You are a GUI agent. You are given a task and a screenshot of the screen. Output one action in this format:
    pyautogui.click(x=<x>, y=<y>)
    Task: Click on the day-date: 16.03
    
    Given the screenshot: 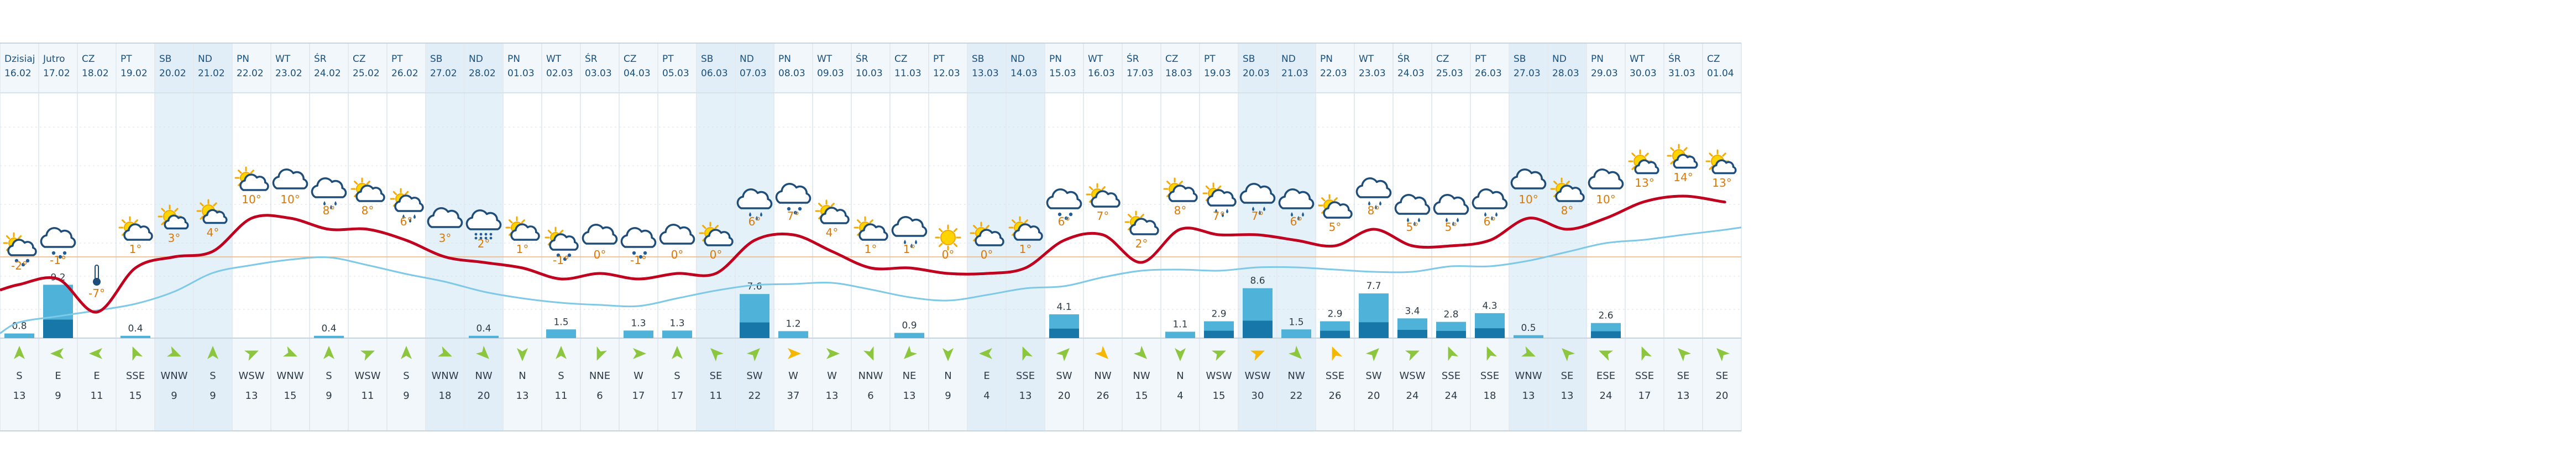 What is the action you would take?
    pyautogui.click(x=1101, y=73)
    